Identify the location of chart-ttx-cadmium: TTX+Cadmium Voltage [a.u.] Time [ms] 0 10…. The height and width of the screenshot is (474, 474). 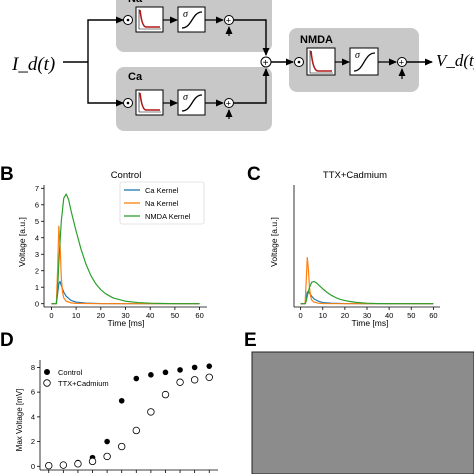
(354, 249).